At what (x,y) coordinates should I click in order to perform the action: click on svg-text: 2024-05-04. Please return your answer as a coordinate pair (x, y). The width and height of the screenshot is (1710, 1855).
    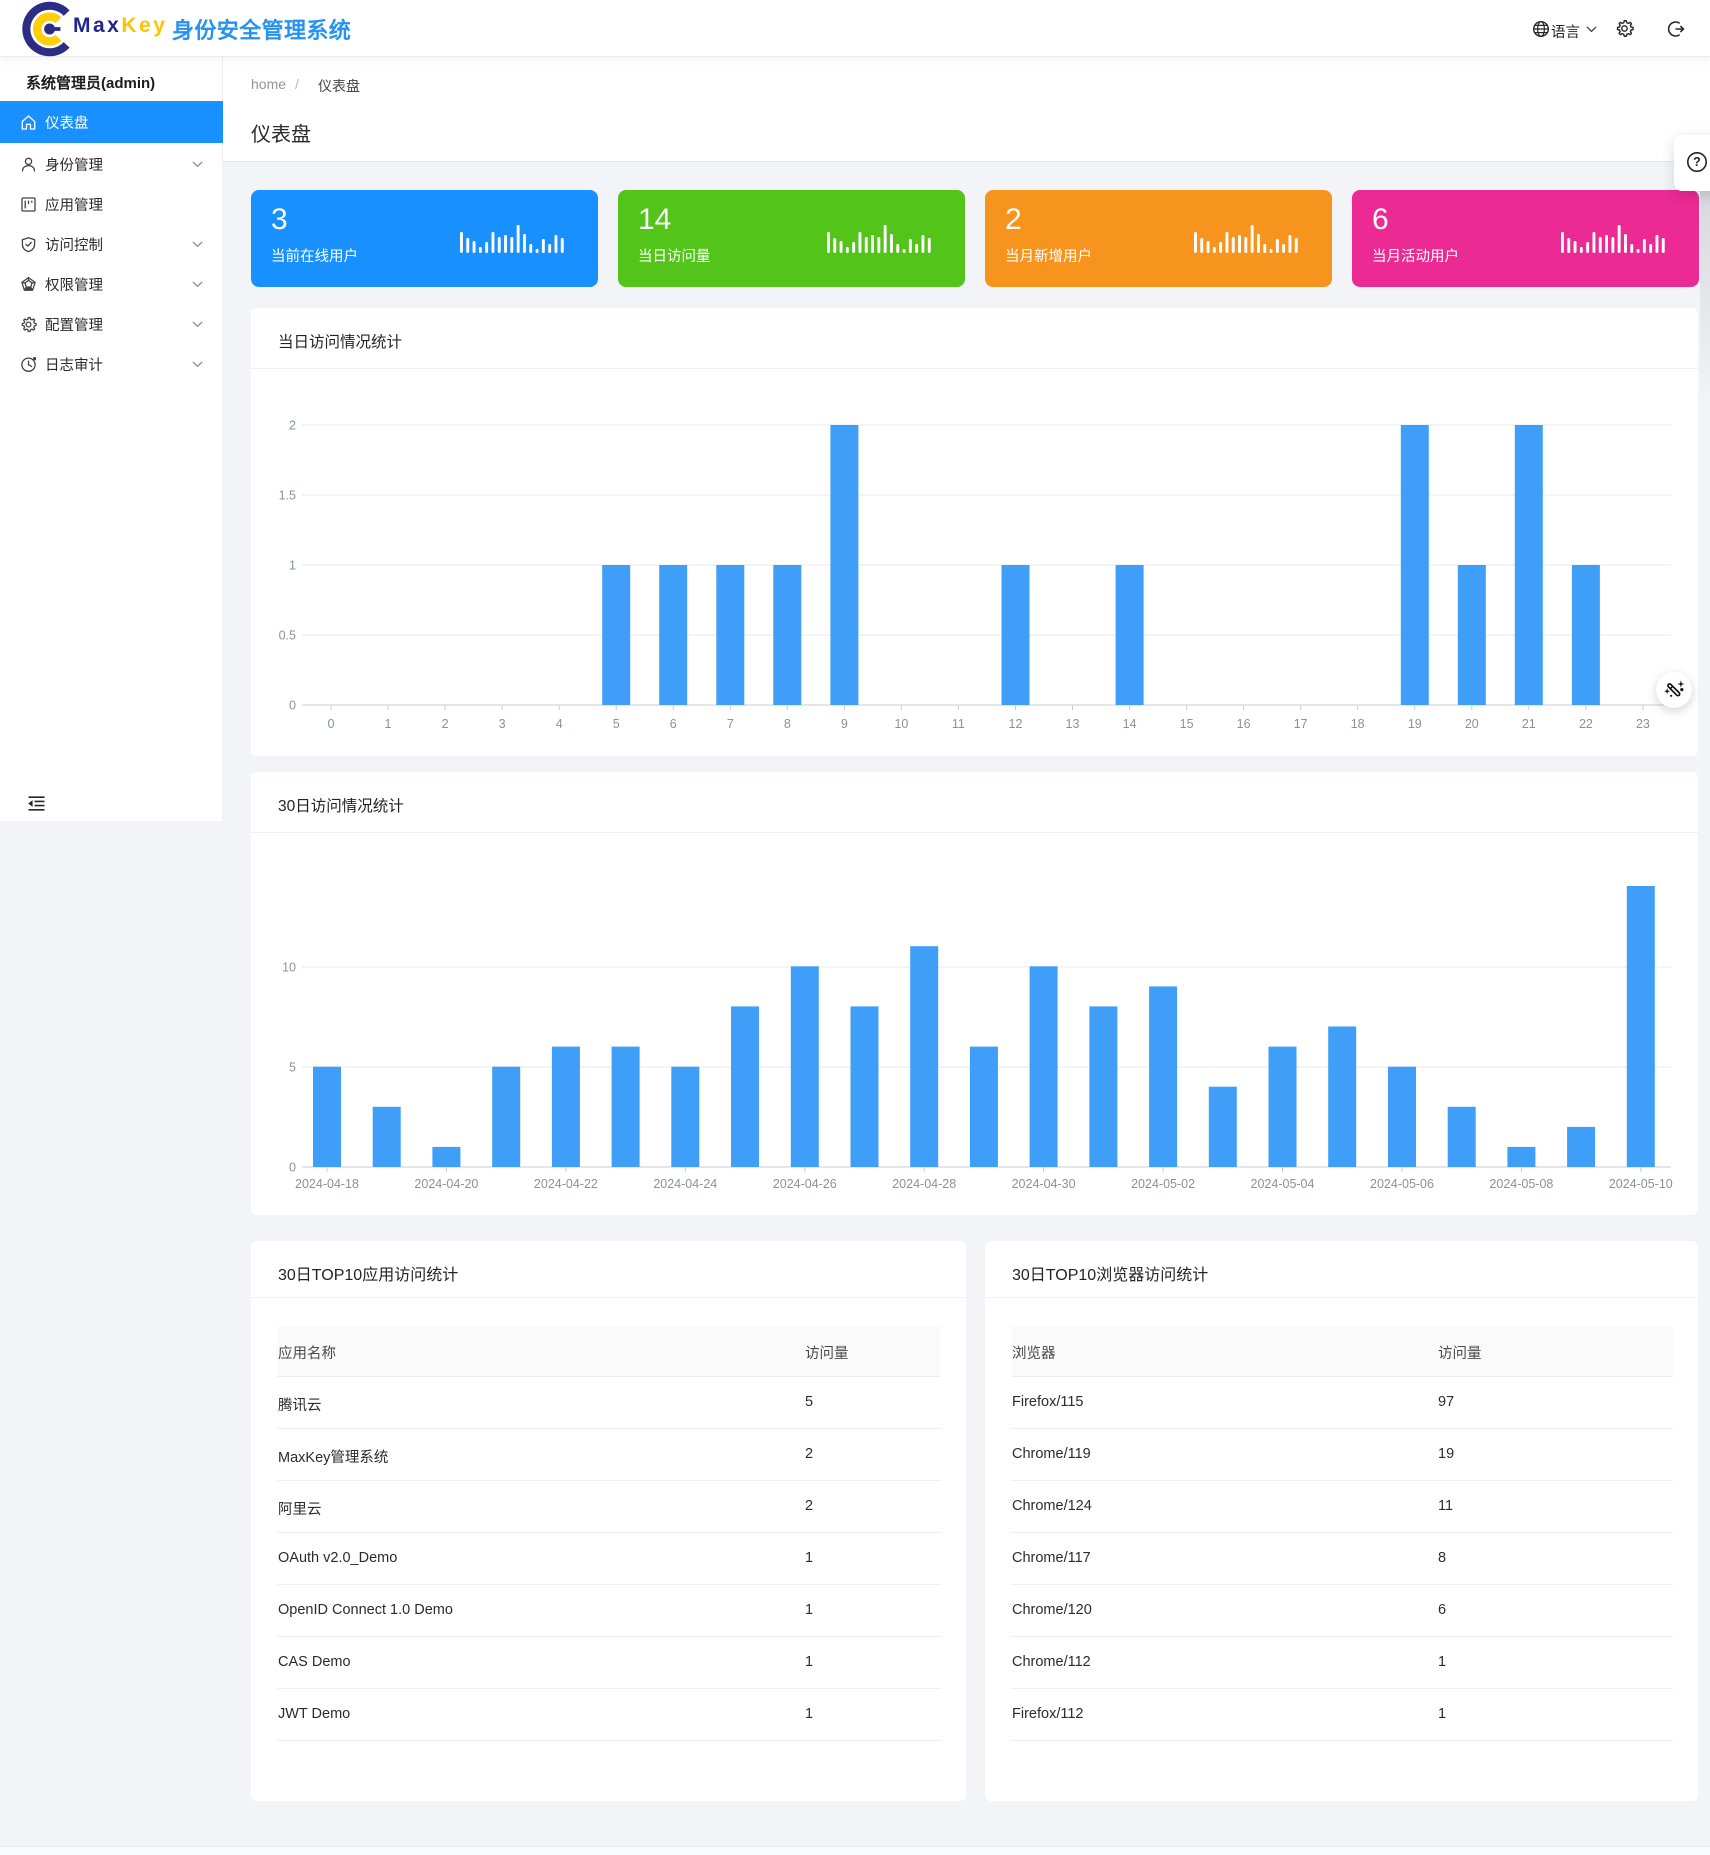
    Looking at the image, I should click on (1283, 1184).